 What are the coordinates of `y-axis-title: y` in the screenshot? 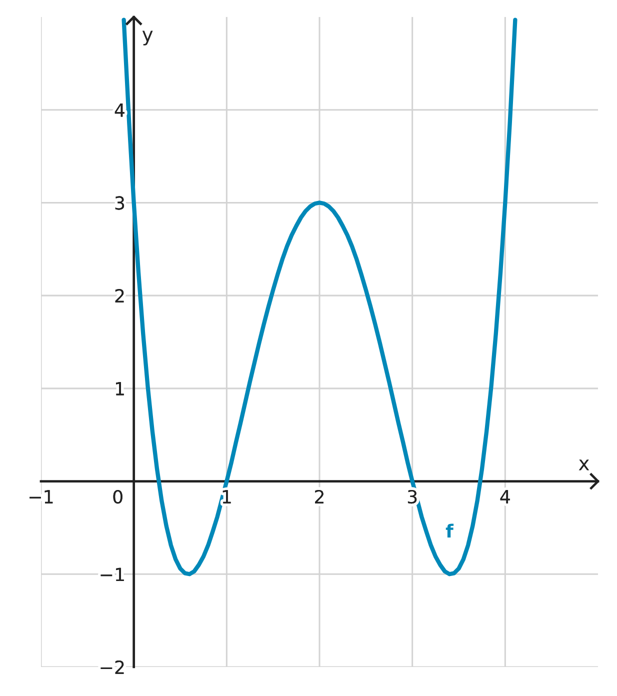 It's located at (147, 38).